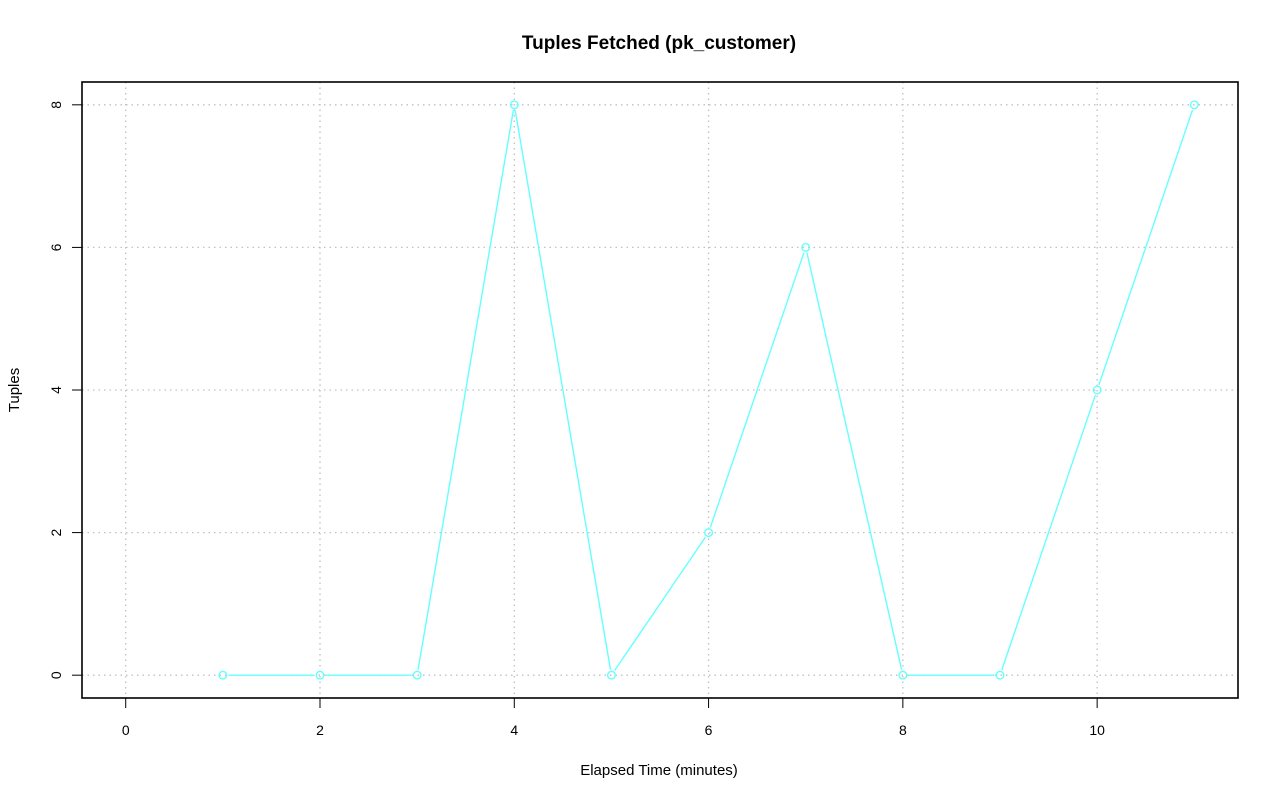 Image resolution: width=1280 pixels, height=801 pixels. What do you see at coordinates (320, 730) in the screenshot?
I see `x-tick-label: 2` at bounding box center [320, 730].